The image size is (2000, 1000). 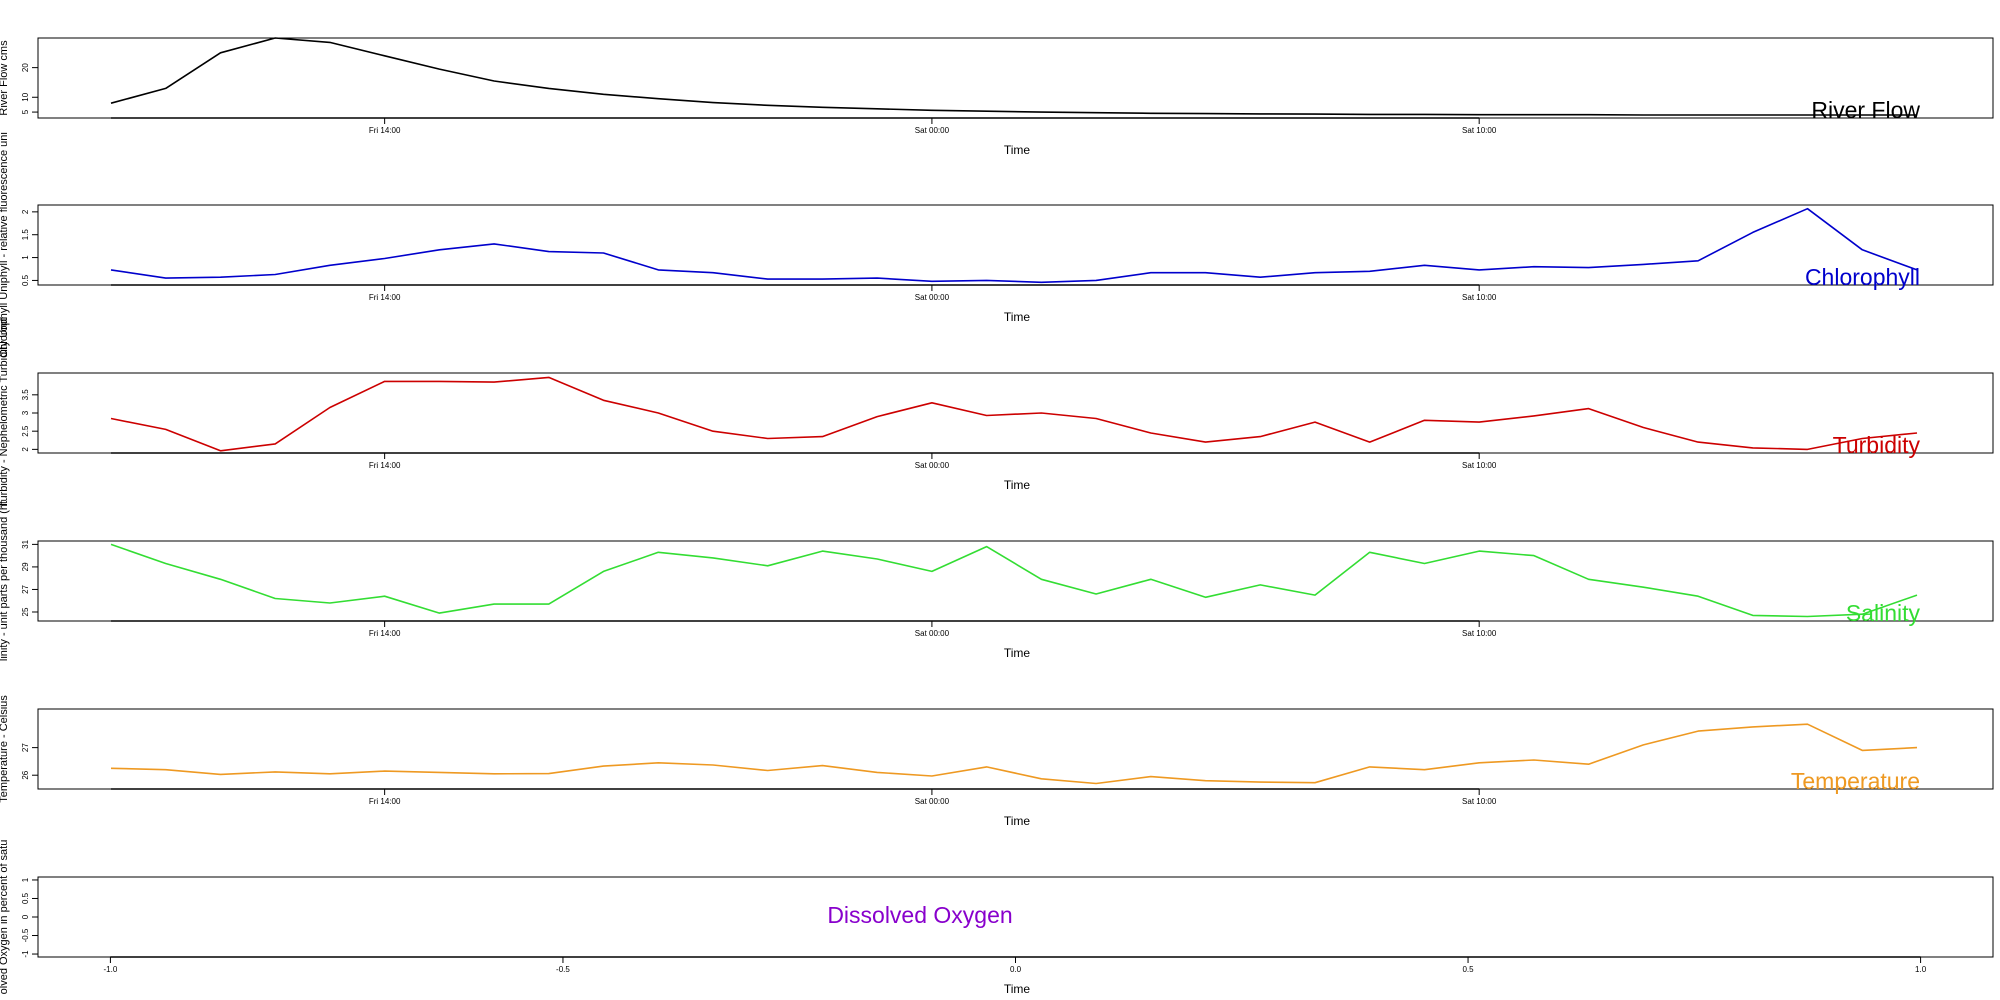 What do you see at coordinates (1016, 969) in the screenshot?
I see `x-tick-label-6-3: 0.0` at bounding box center [1016, 969].